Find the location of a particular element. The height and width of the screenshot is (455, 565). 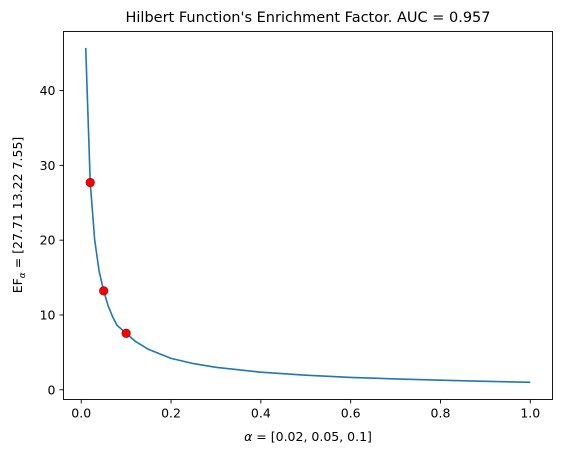

y-tick-label: 30 is located at coordinates (48, 165).